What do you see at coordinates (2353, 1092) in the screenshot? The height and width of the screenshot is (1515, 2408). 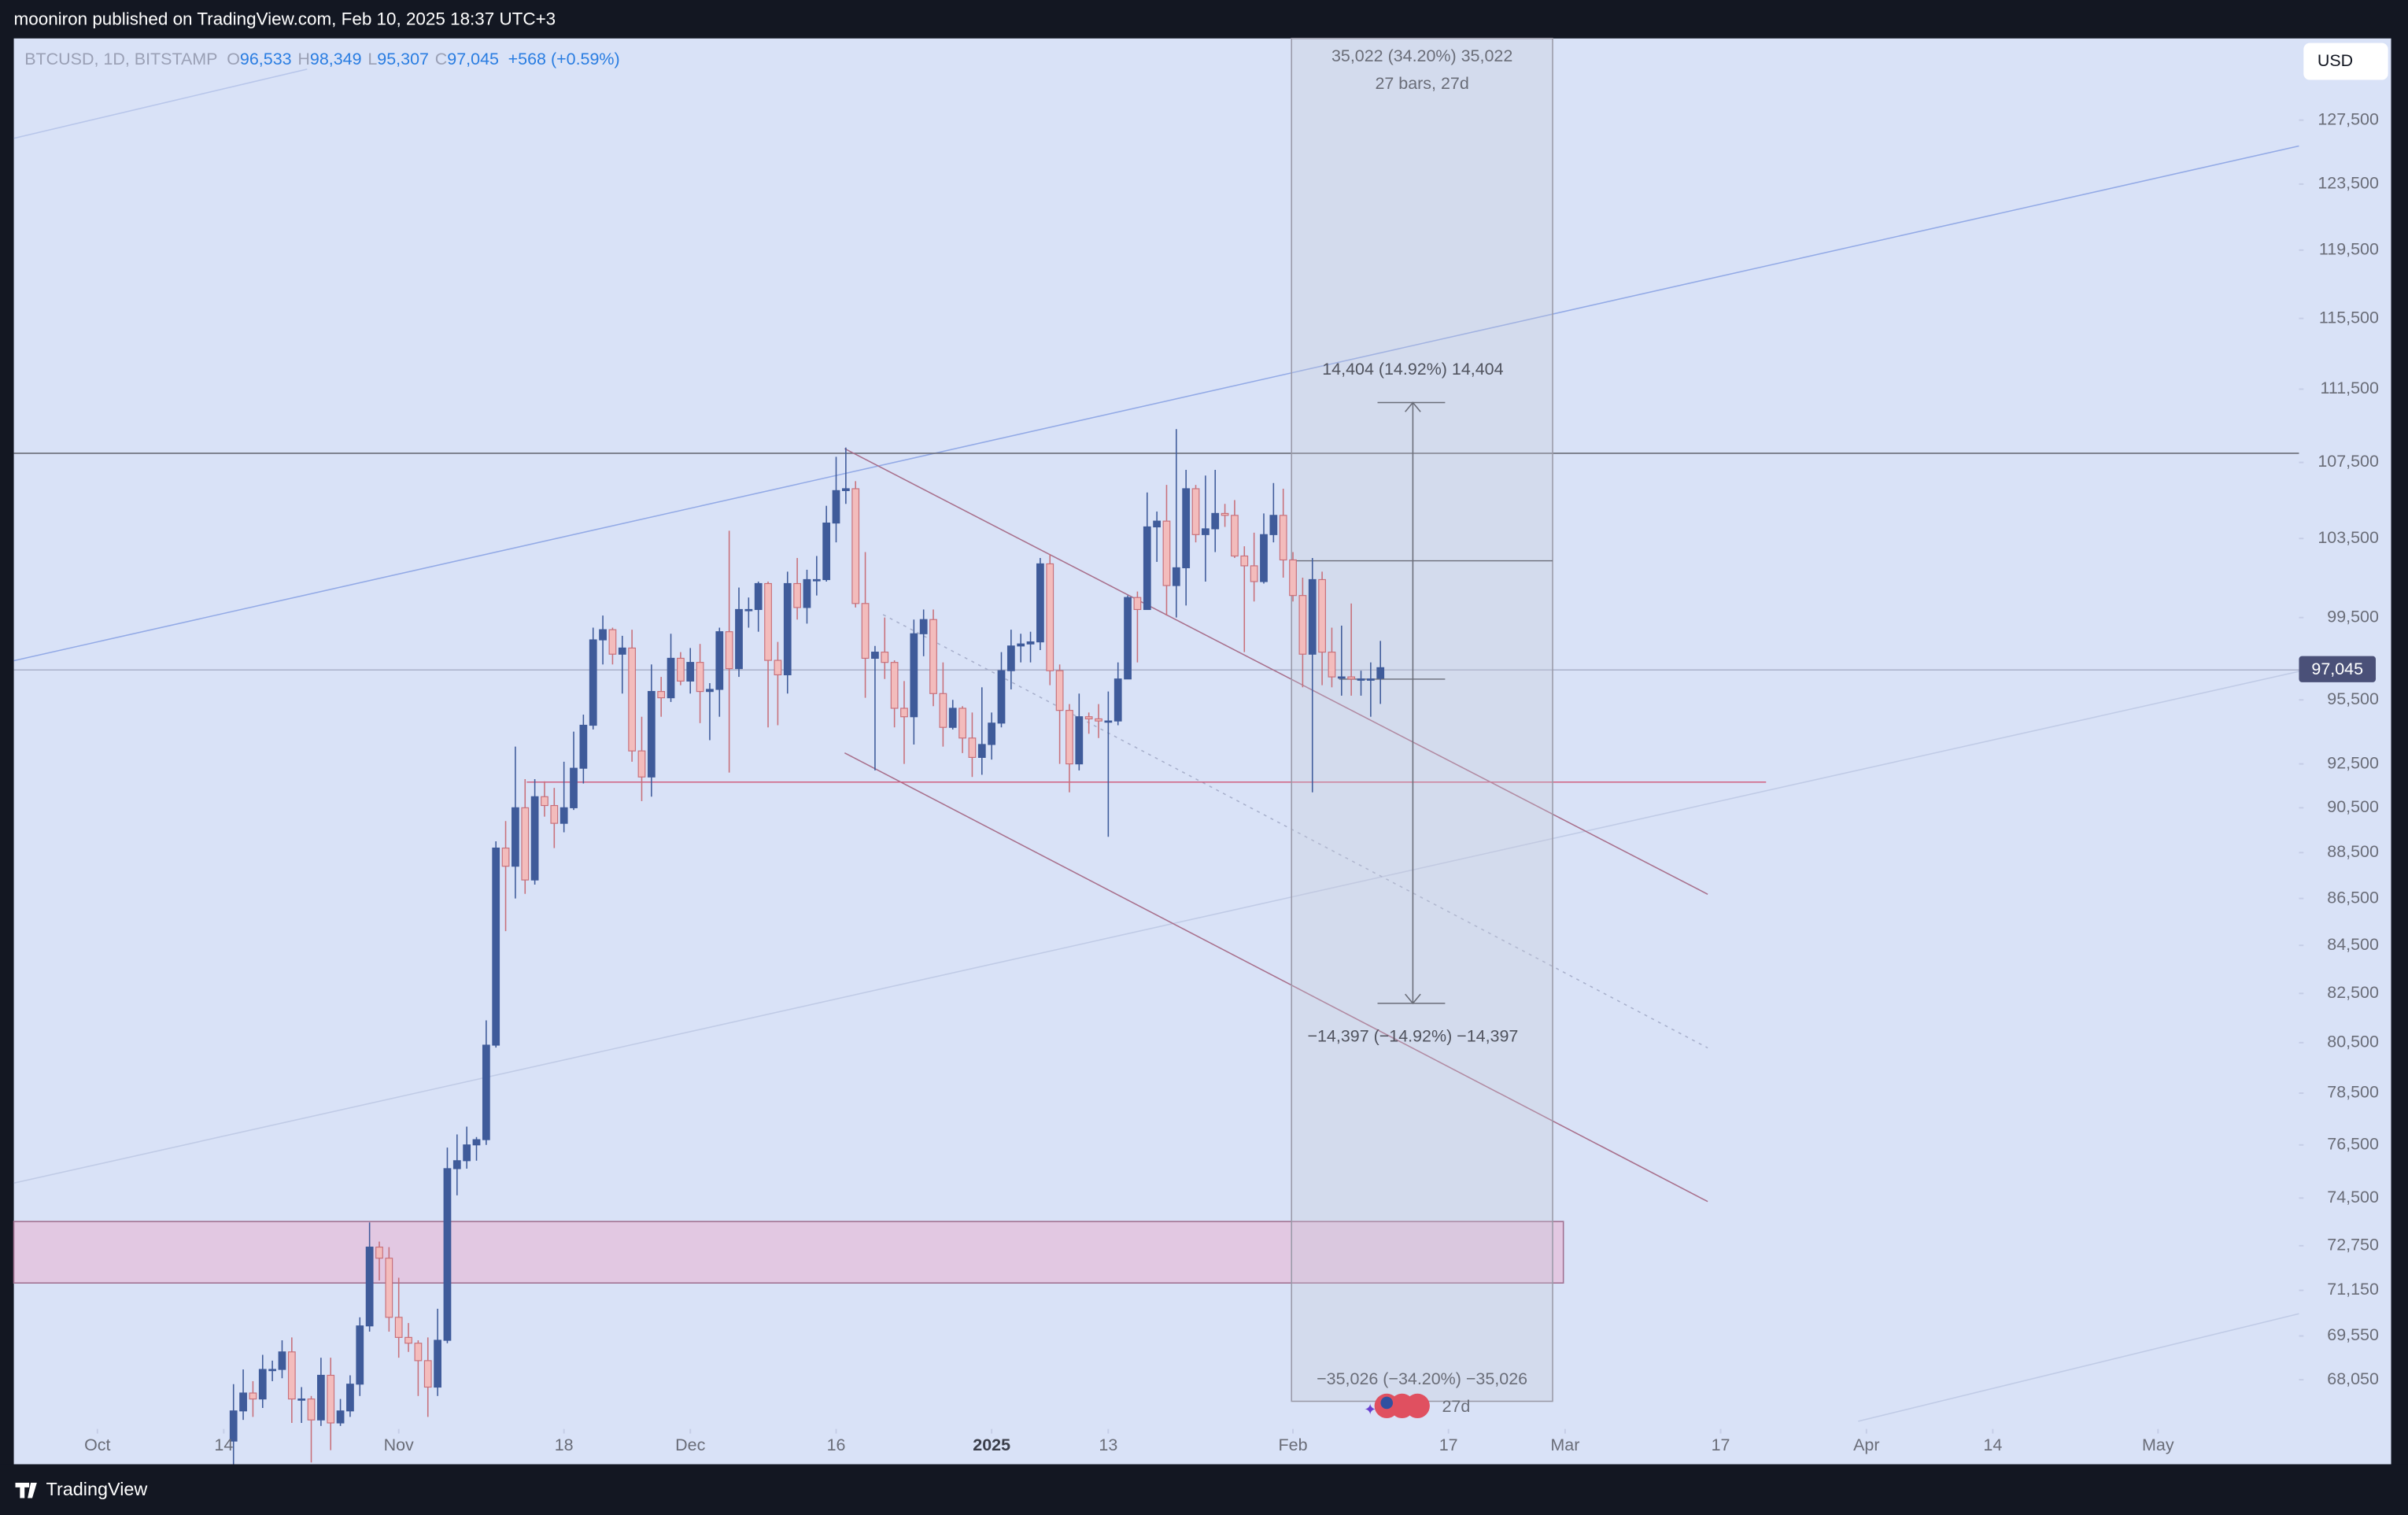 I see `y-tick-label: 78,500` at bounding box center [2353, 1092].